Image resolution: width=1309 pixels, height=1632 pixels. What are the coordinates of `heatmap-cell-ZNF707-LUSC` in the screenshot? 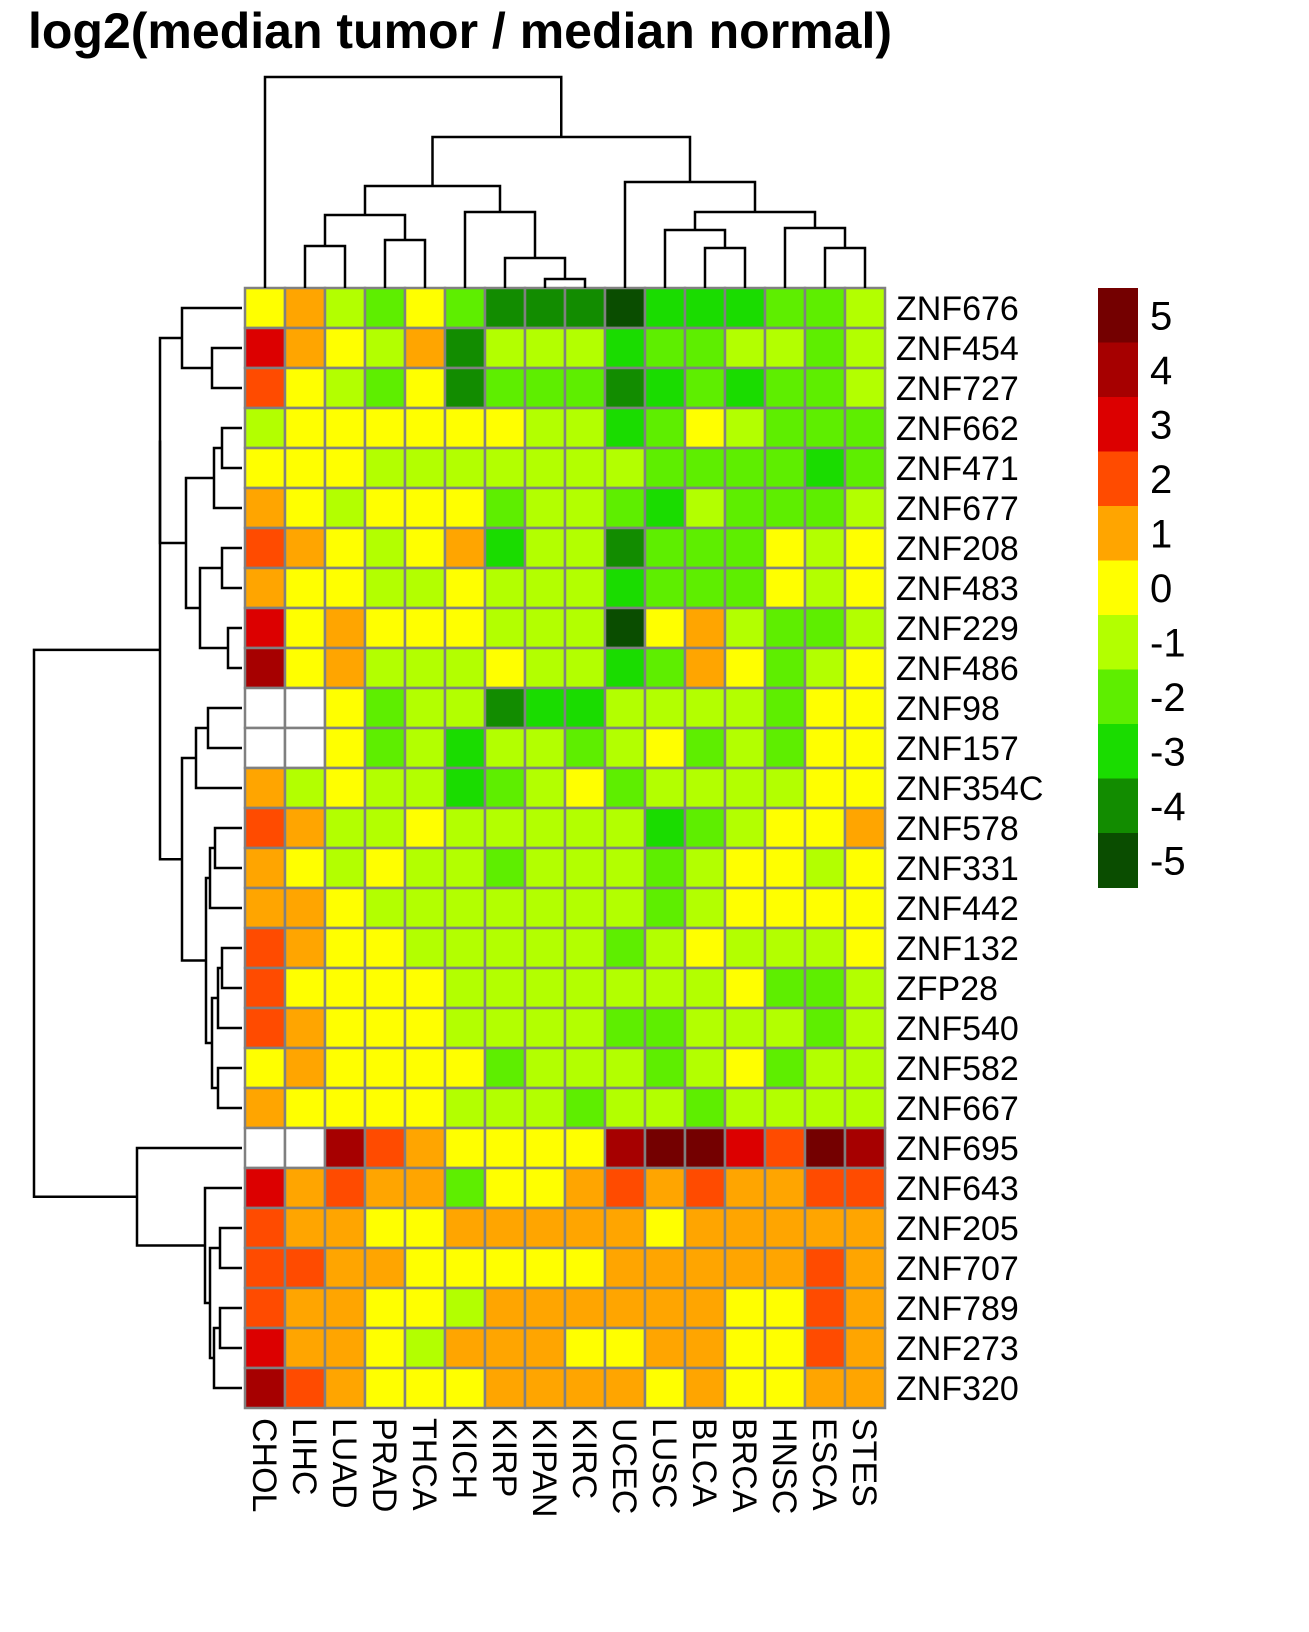 It's located at (665, 1268).